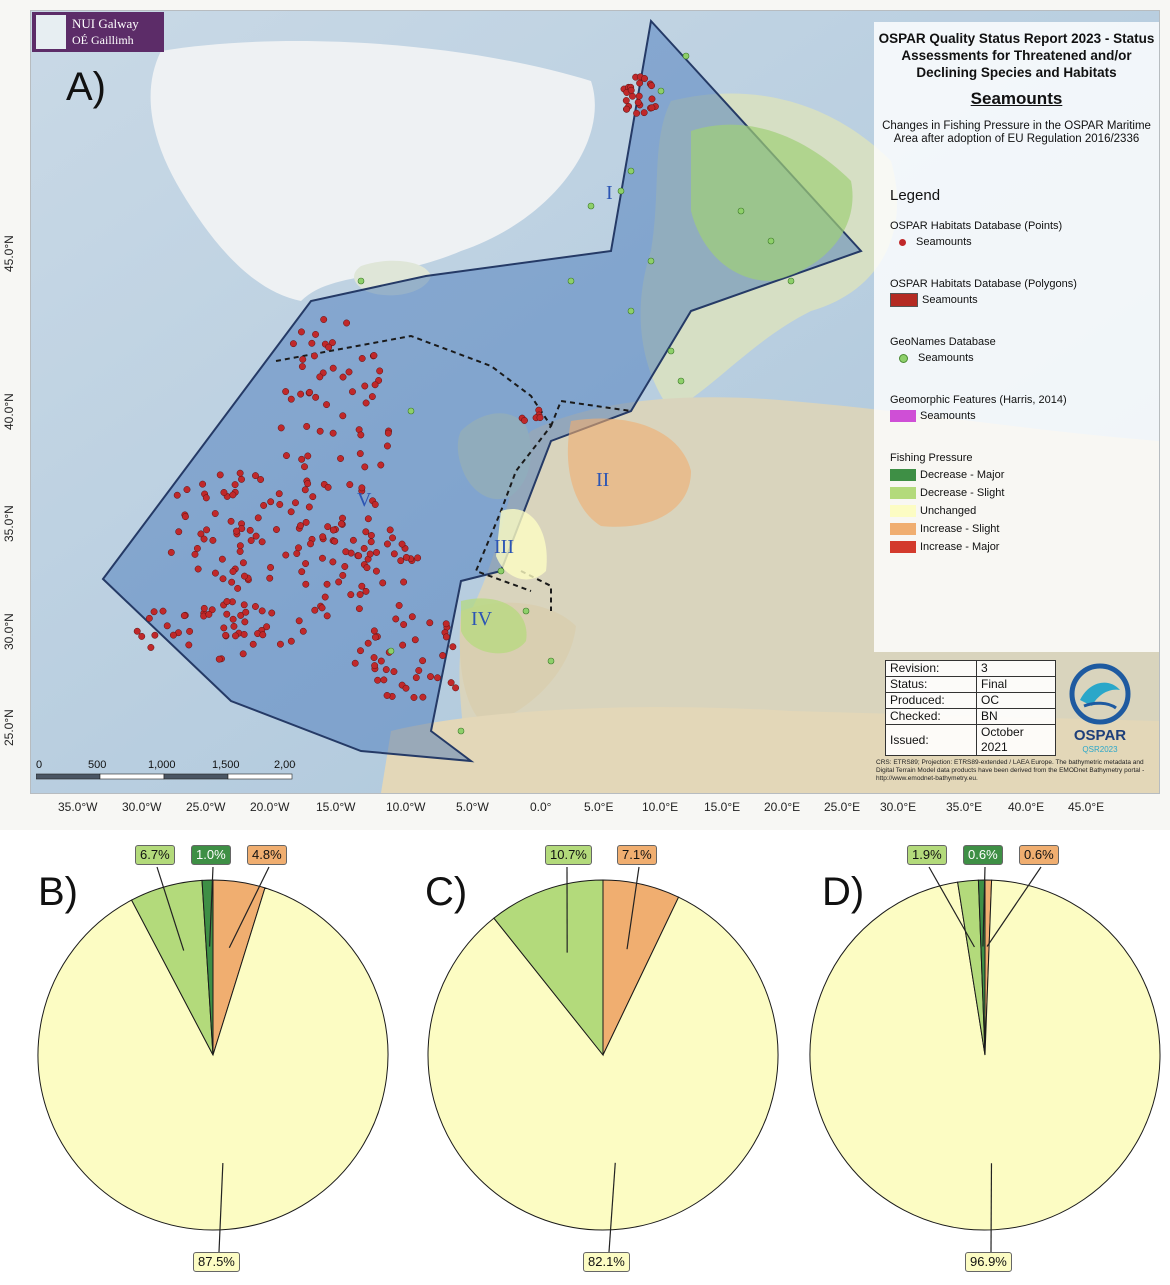  What do you see at coordinates (932, 358) in the screenshot?
I see `legend-item-geonames: Seamounts` at bounding box center [932, 358].